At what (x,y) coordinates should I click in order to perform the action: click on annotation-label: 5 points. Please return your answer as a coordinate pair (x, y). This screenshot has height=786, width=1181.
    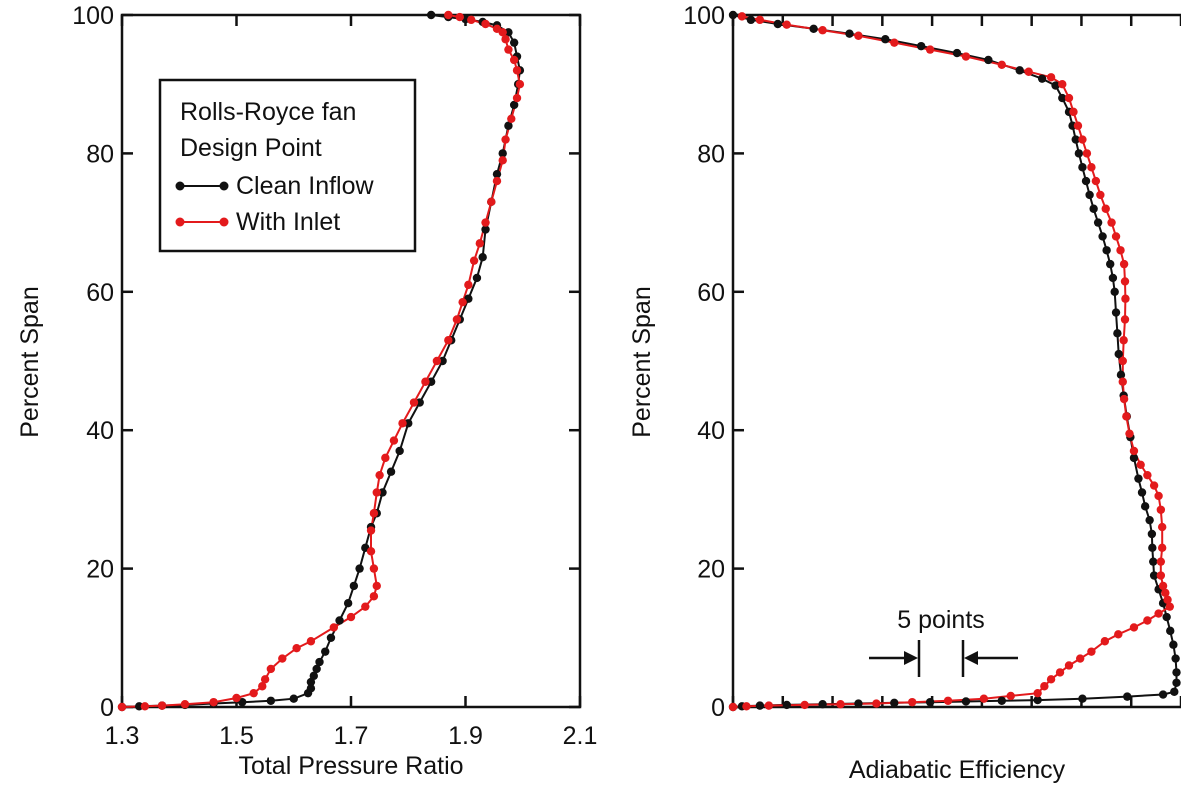
    Looking at the image, I should click on (941, 620).